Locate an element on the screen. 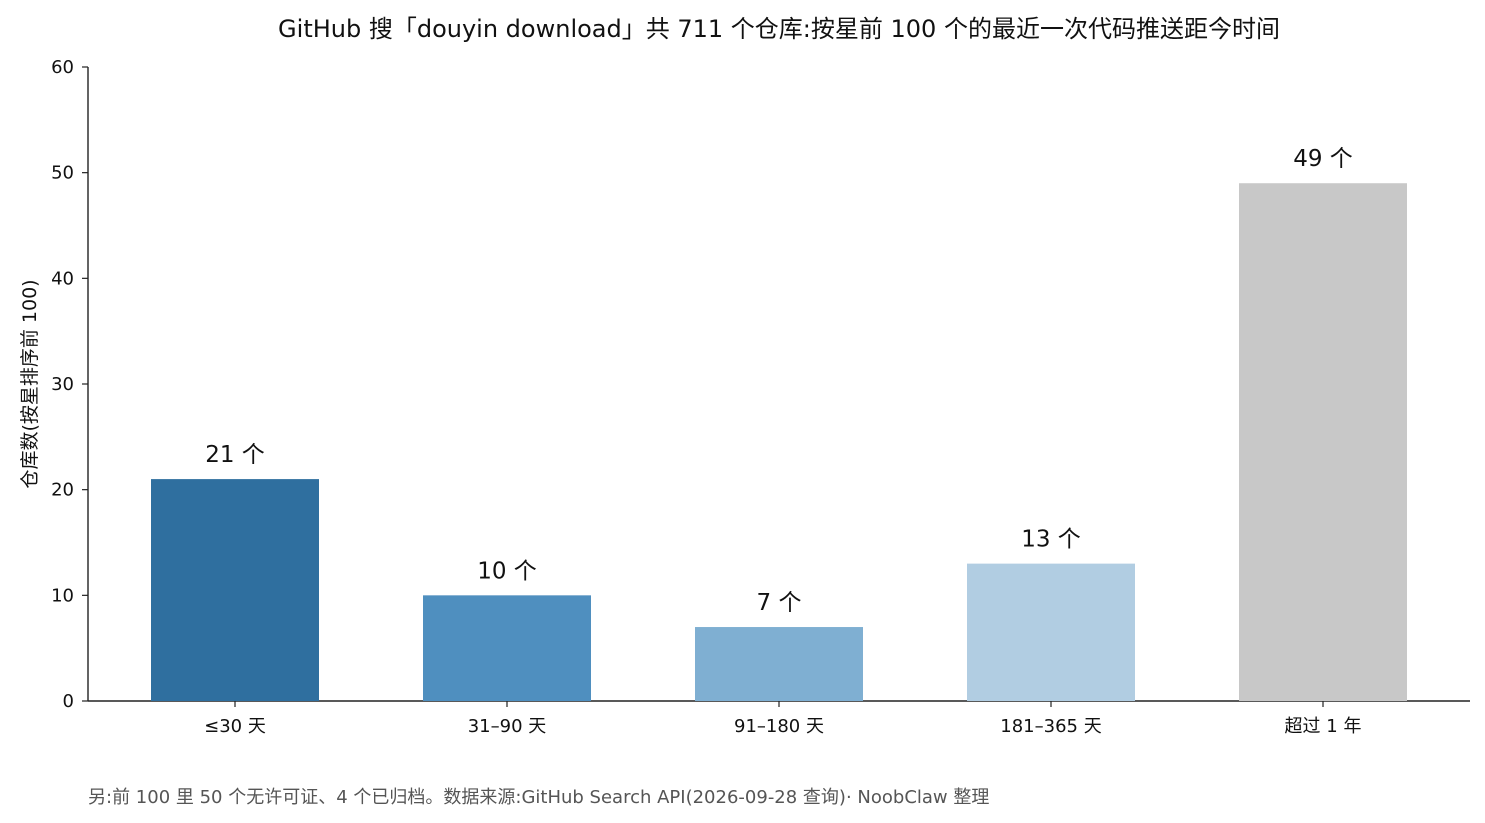  data-label: 49 个 is located at coordinates (1323, 159).